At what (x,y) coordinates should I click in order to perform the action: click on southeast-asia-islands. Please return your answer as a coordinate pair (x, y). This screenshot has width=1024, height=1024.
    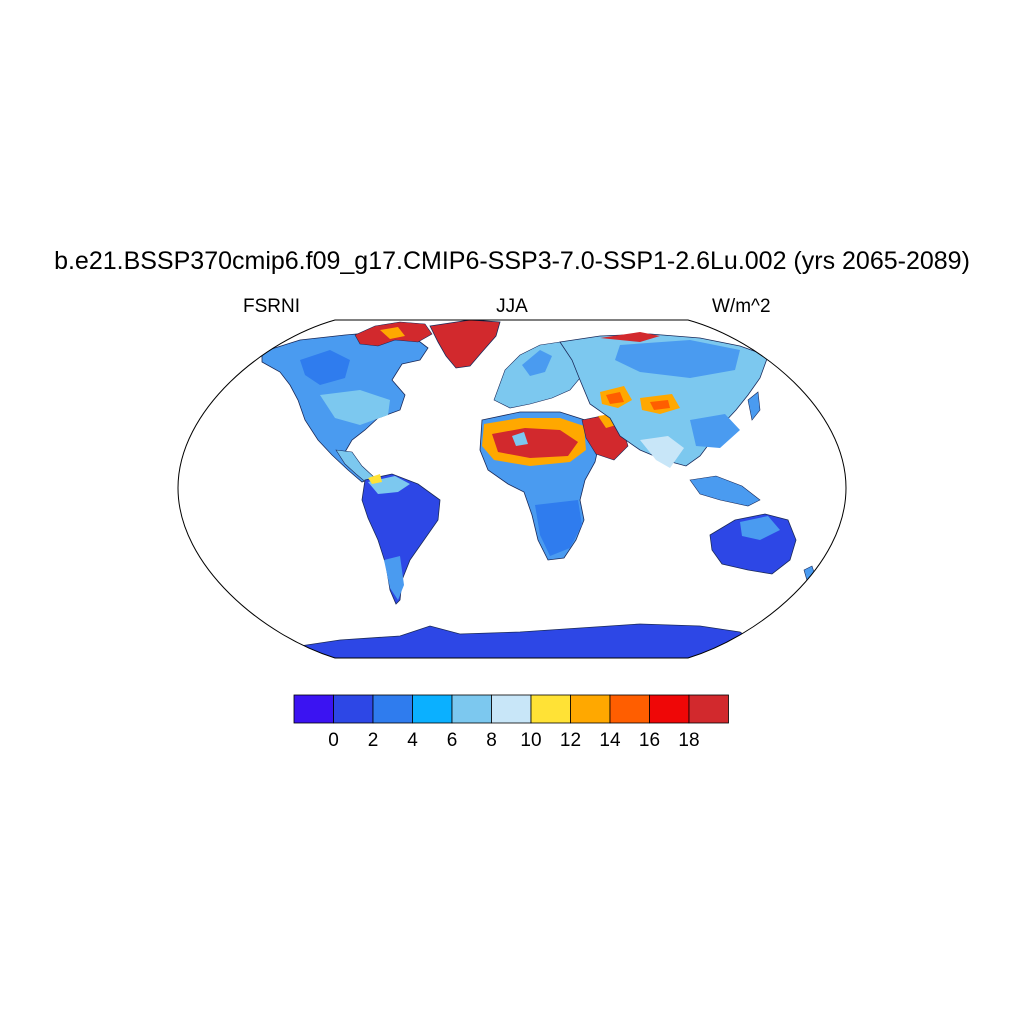
    Looking at the image, I should click on (725, 491).